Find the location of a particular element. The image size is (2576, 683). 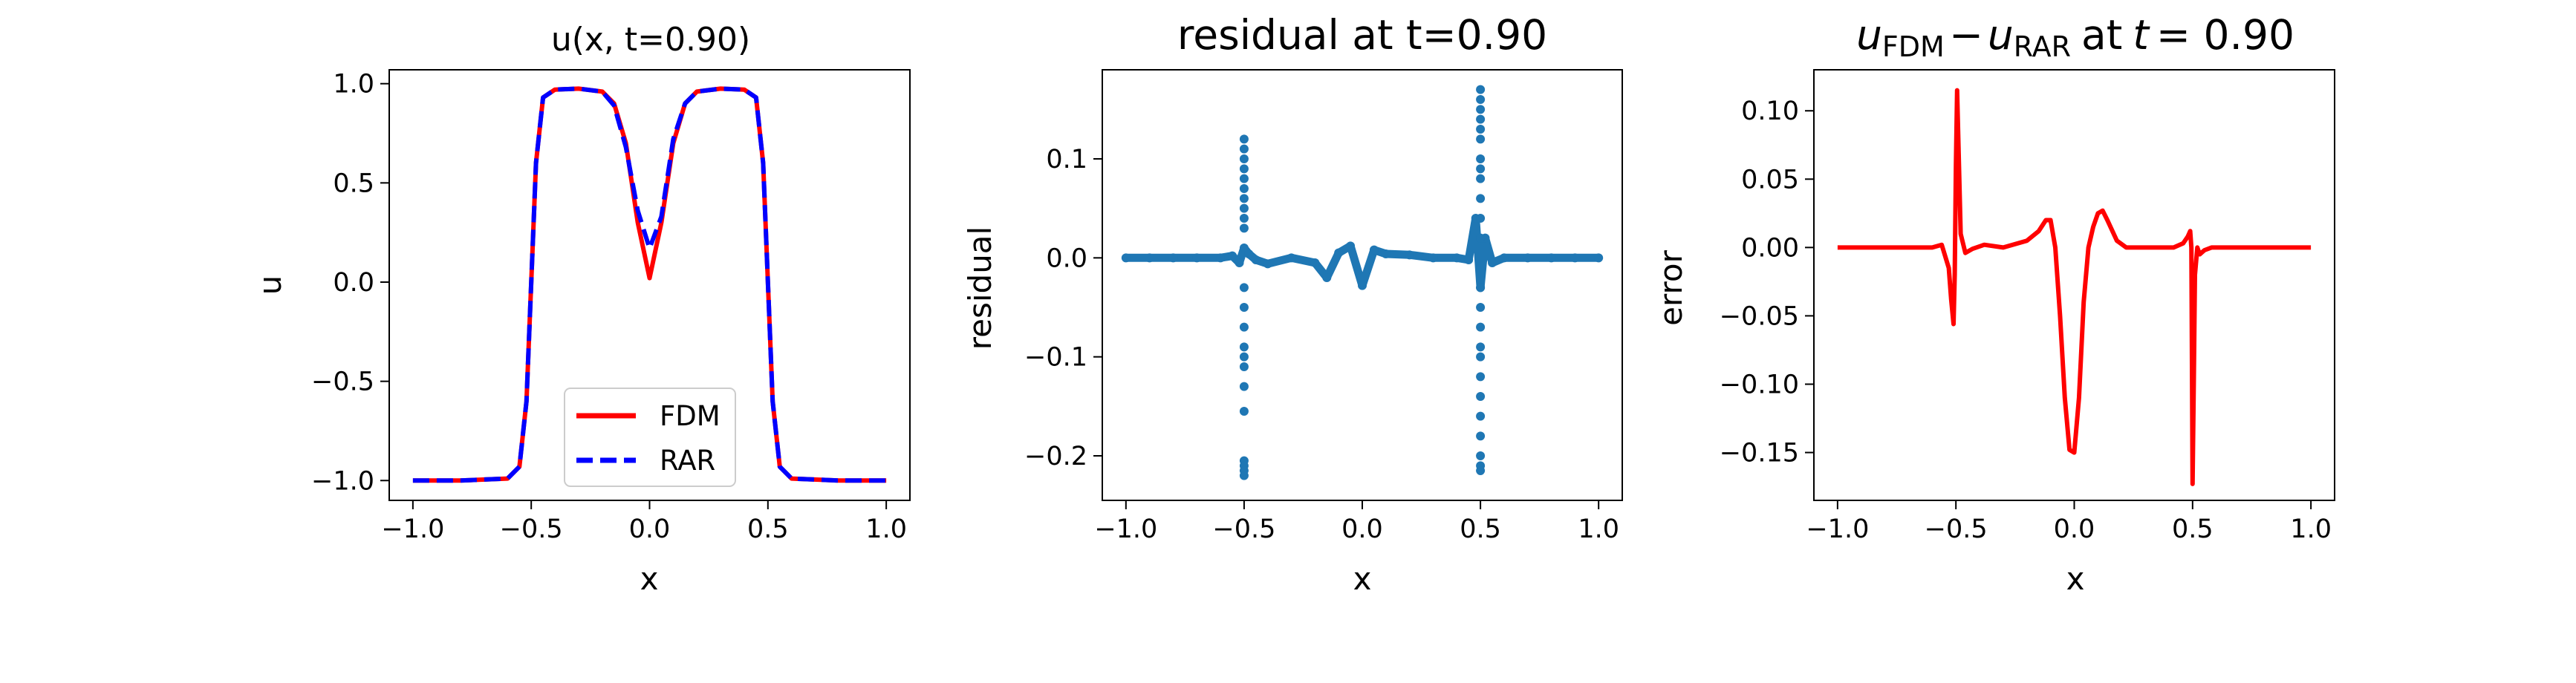

ytick-label: −0.10 is located at coordinates (1760, 384).